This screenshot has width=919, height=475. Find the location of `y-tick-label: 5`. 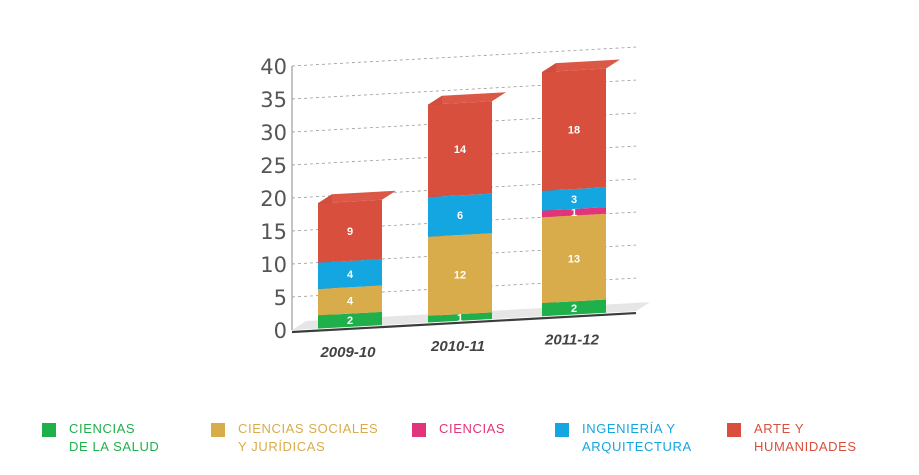

y-tick-label: 5 is located at coordinates (280, 298).